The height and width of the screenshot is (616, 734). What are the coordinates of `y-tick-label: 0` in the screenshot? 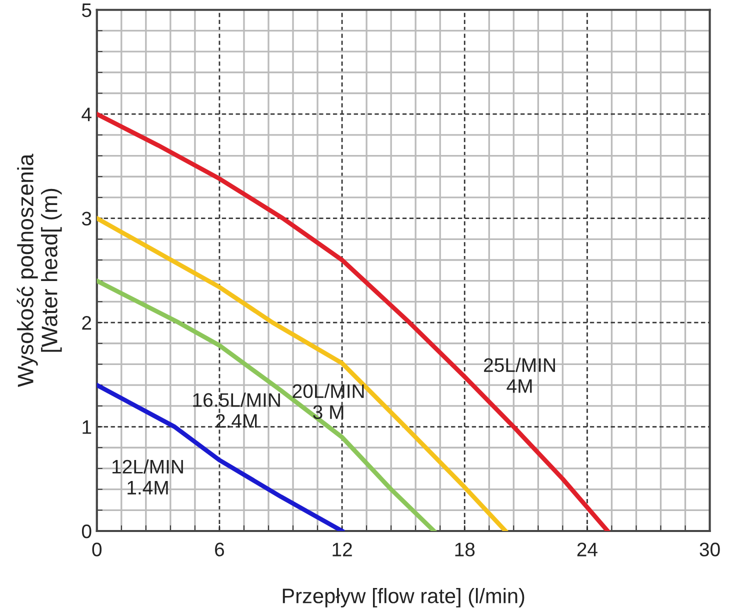 It's located at (87, 531).